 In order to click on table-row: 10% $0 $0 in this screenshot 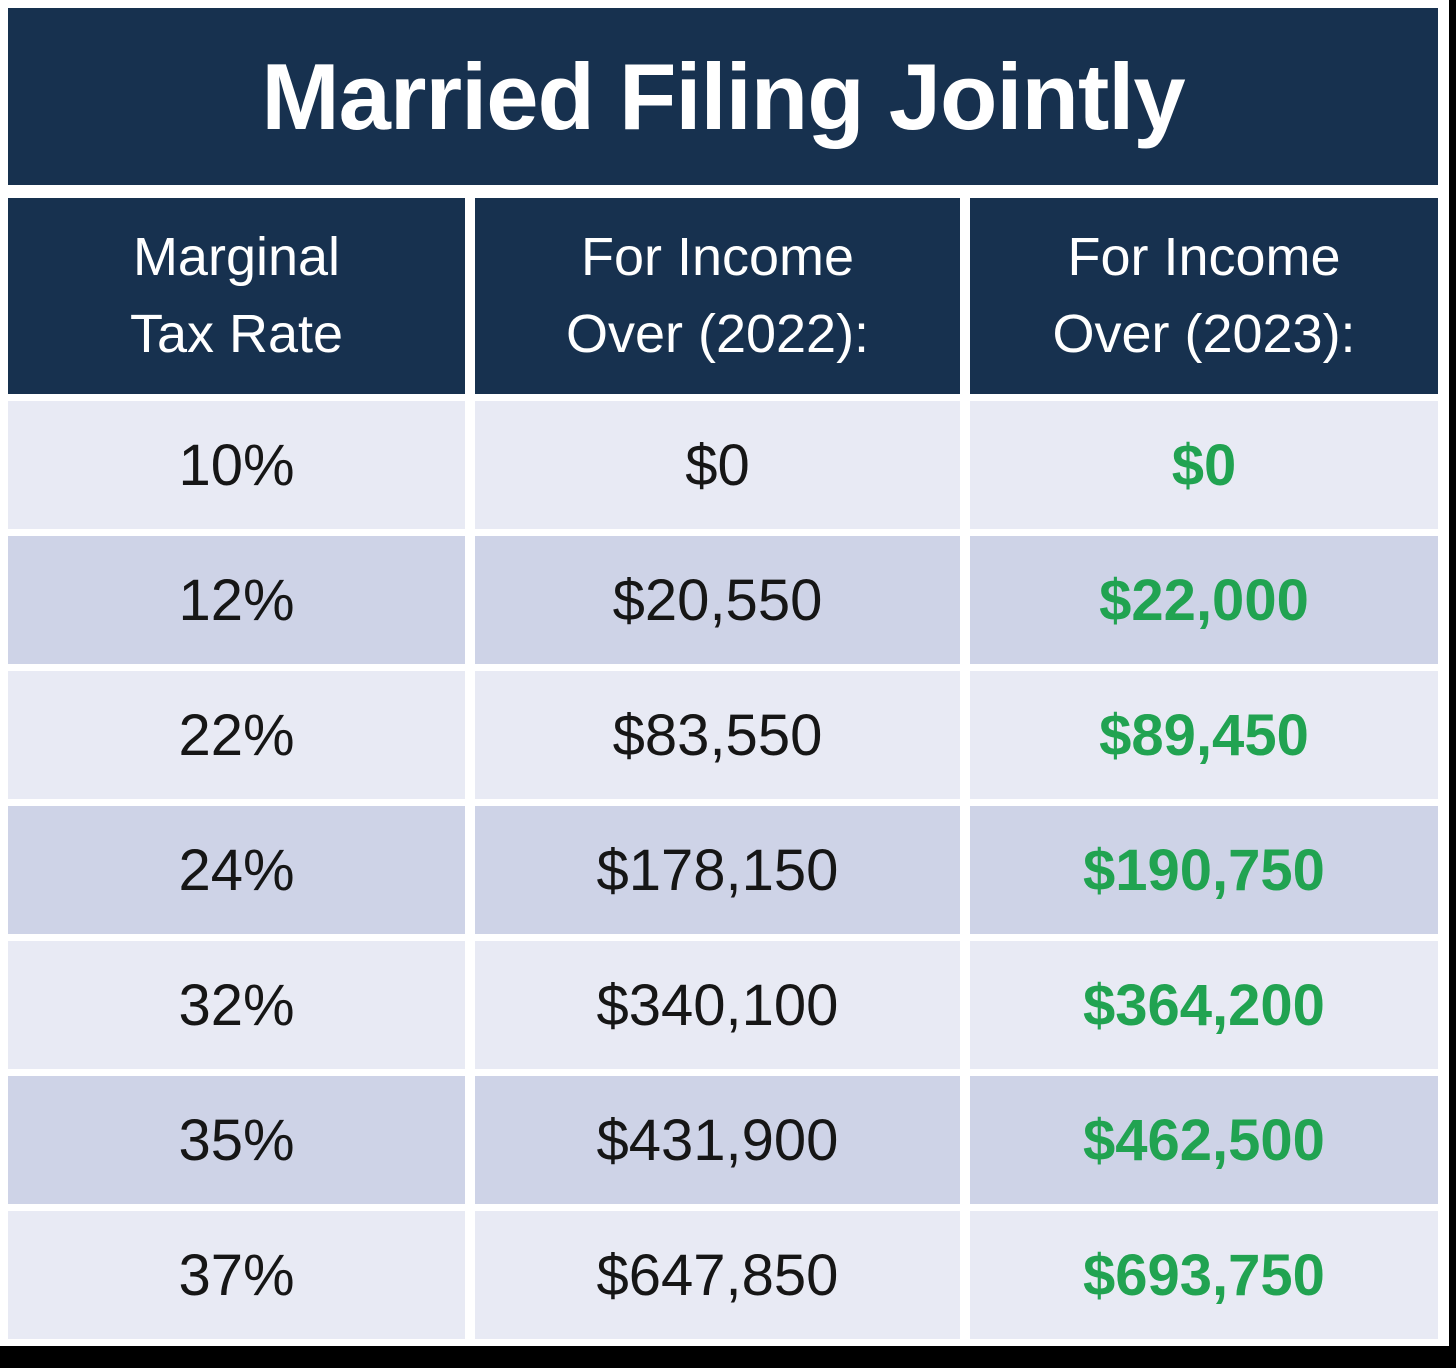, I will do `click(723, 465)`.